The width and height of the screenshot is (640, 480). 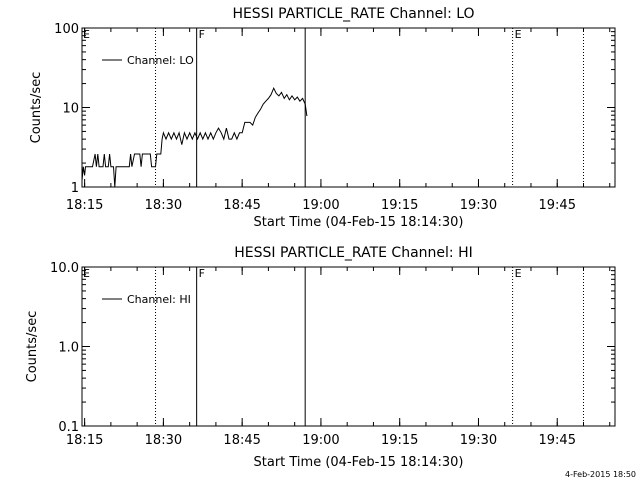 What do you see at coordinates (68, 427) in the screenshot?
I see `y-tick-label: 0.1` at bounding box center [68, 427].